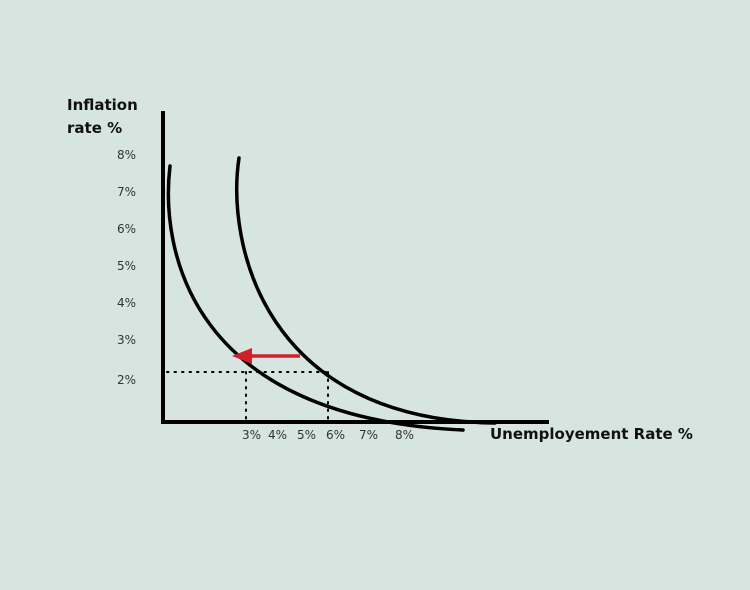 This screenshot has width=750, height=590. What do you see at coordinates (591, 434) in the screenshot?
I see `x-axis-title: Unemployement Rate %` at bounding box center [591, 434].